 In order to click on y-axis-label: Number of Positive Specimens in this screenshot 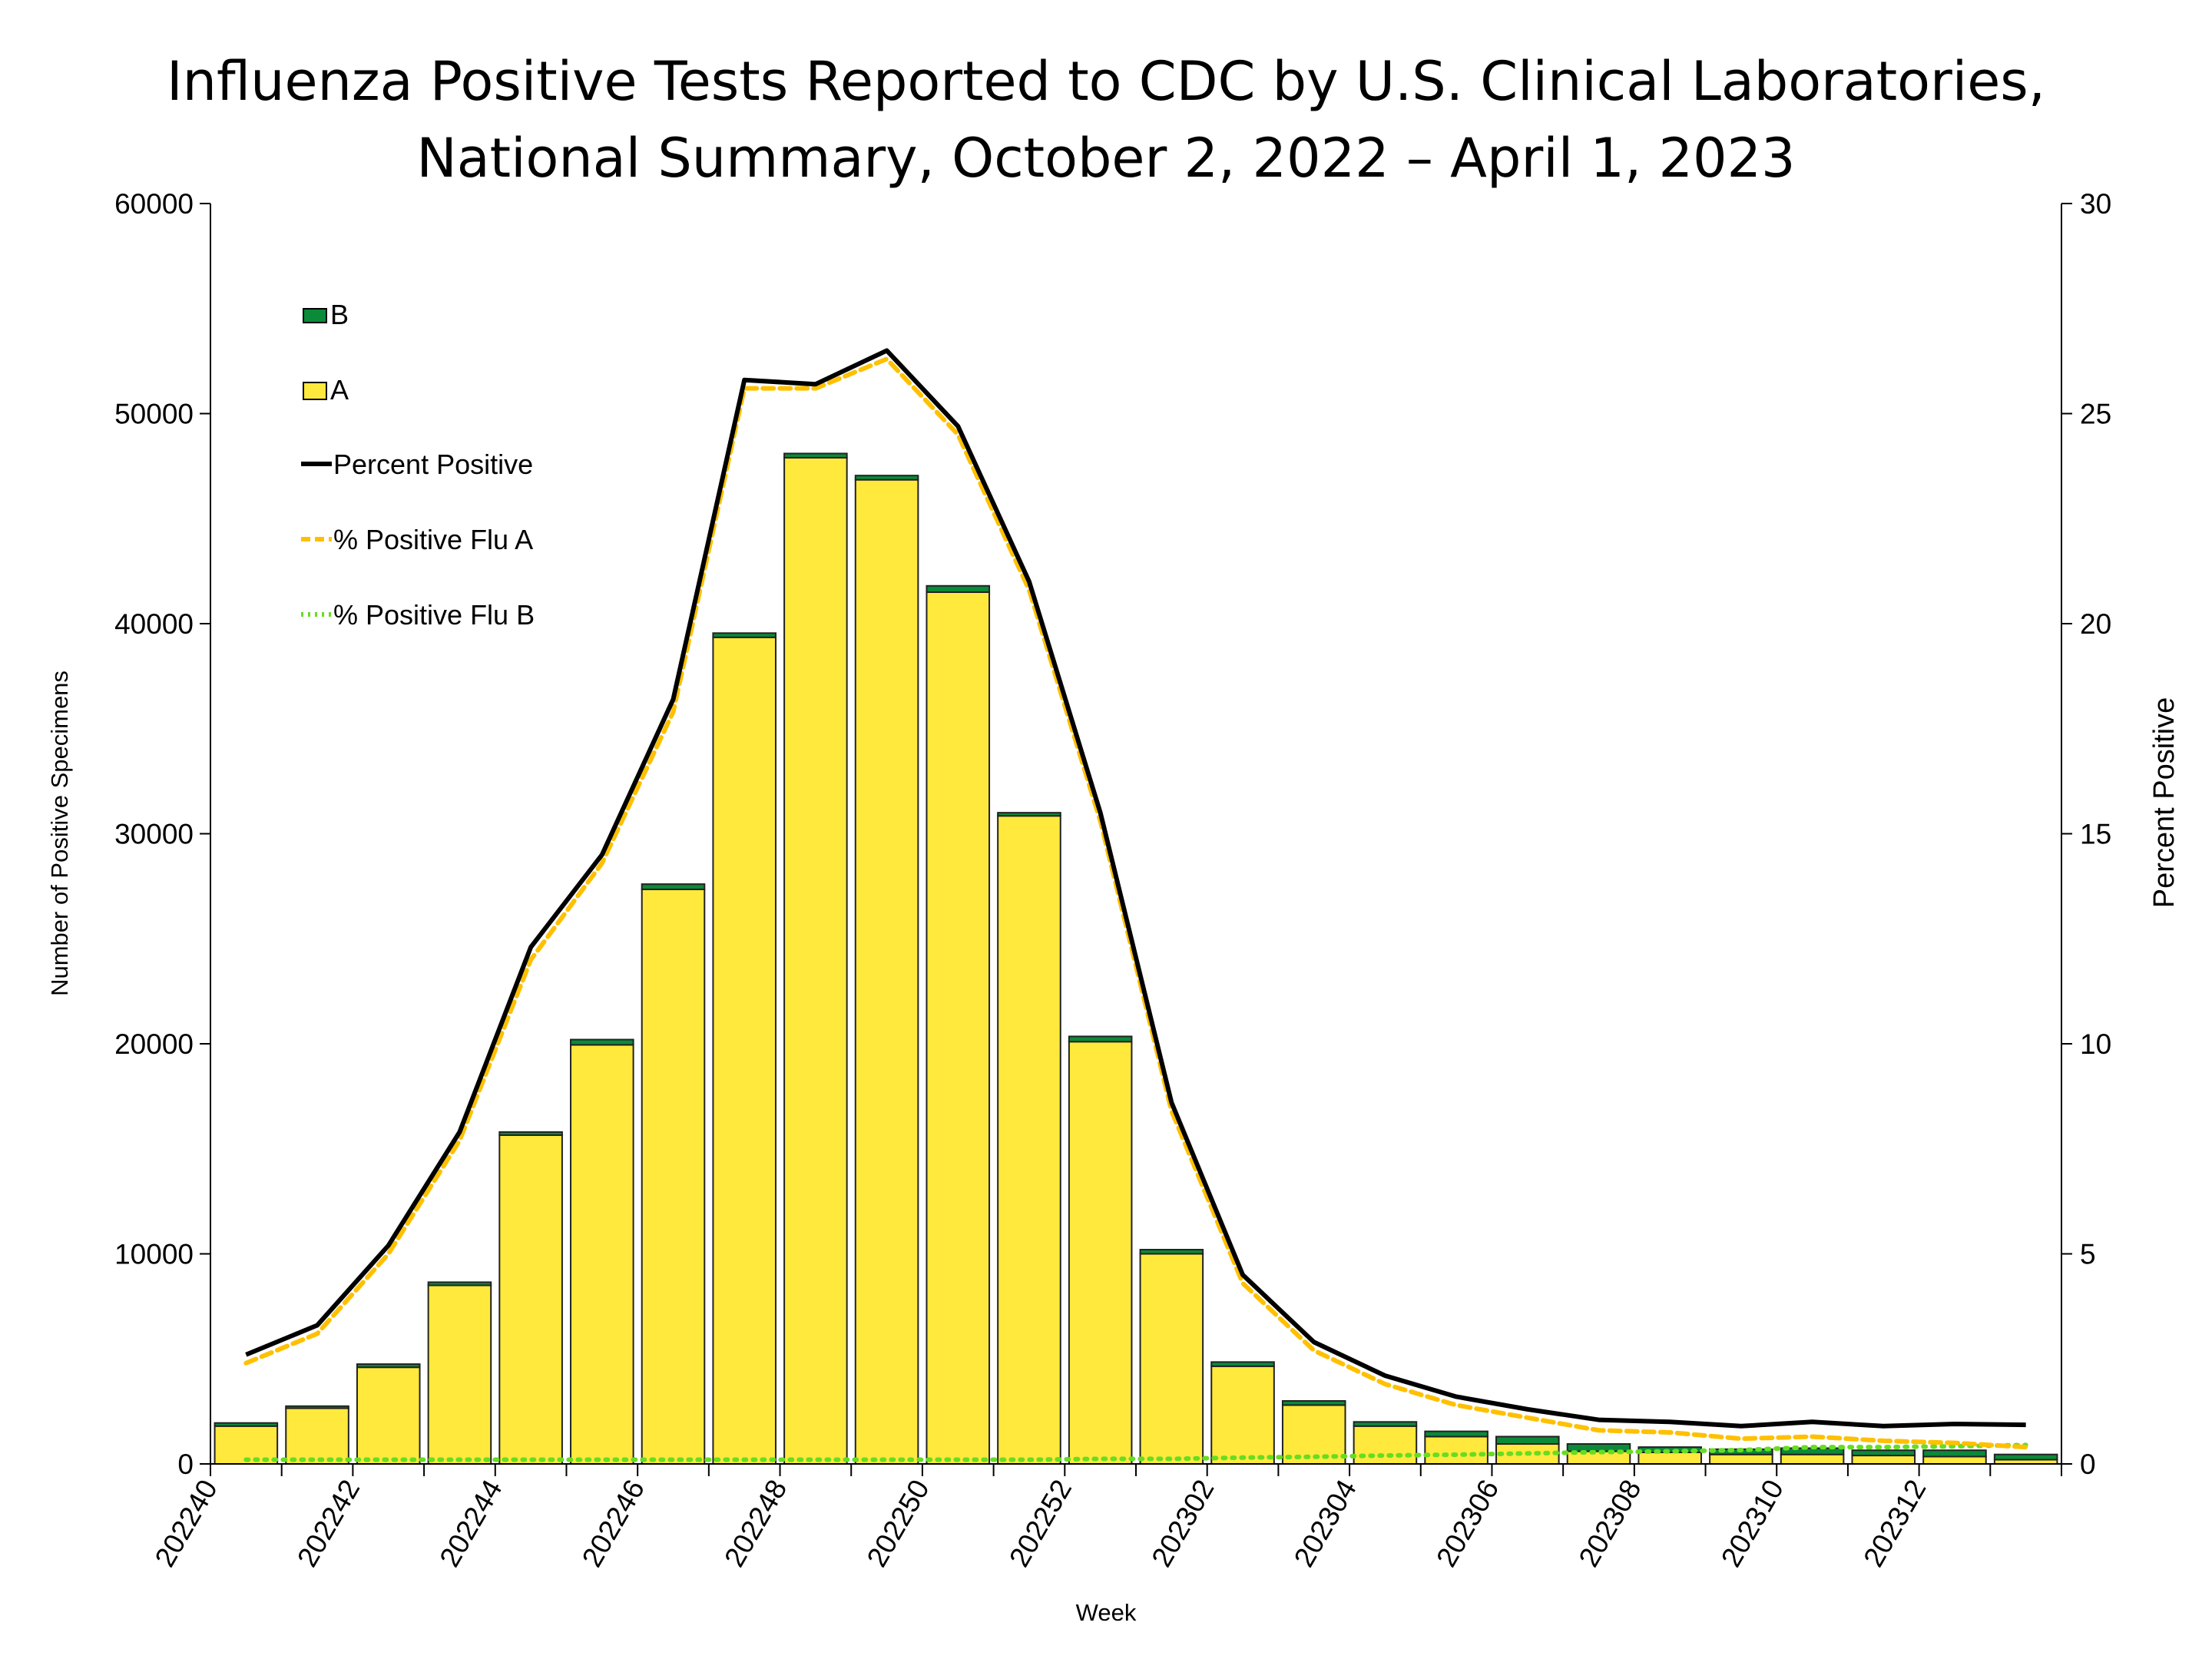, I will do `click(60, 834)`.